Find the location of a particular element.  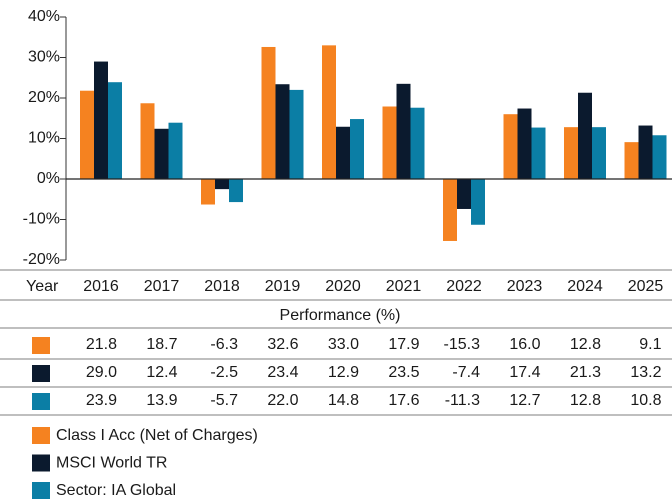

legend-label: MSCI World TR is located at coordinates (111, 463).